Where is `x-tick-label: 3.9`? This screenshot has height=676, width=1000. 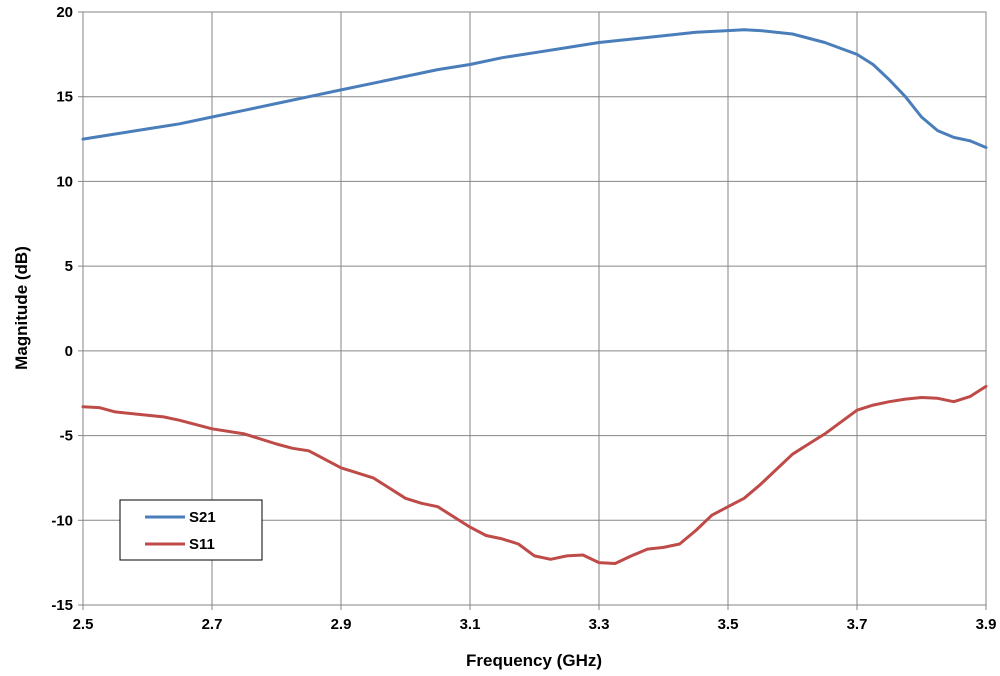
x-tick-label: 3.9 is located at coordinates (986, 624).